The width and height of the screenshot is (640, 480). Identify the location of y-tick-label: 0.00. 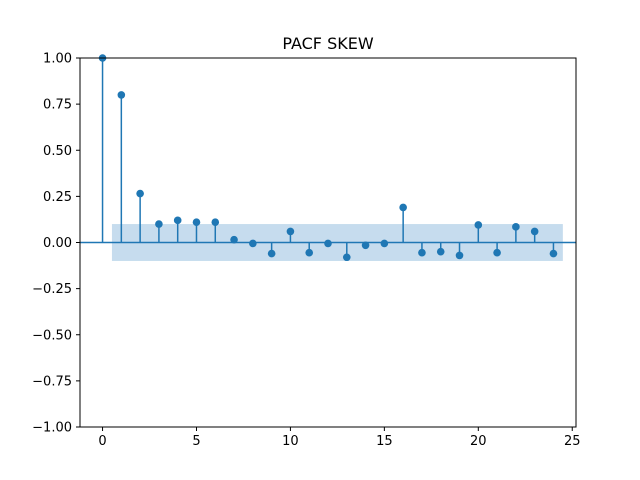
(57, 243).